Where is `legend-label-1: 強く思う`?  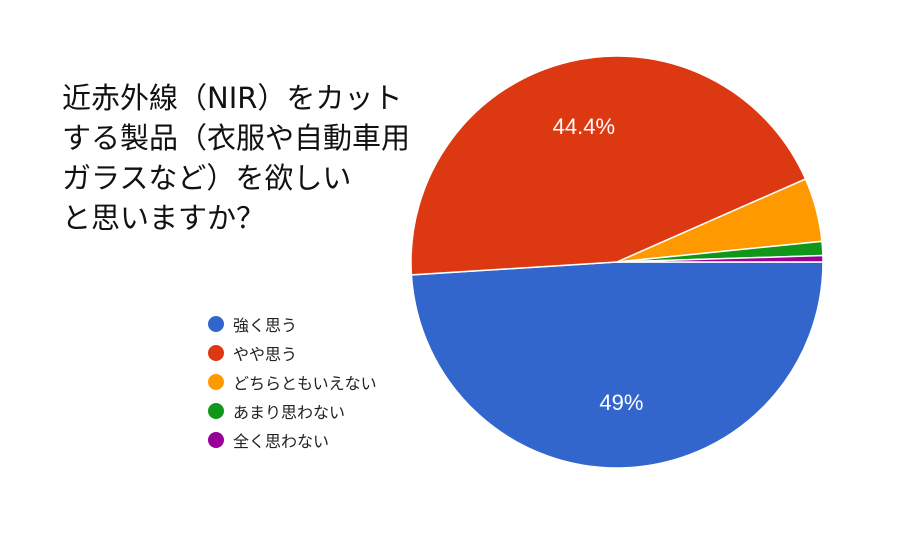 legend-label-1: 強く思う is located at coordinates (265, 325).